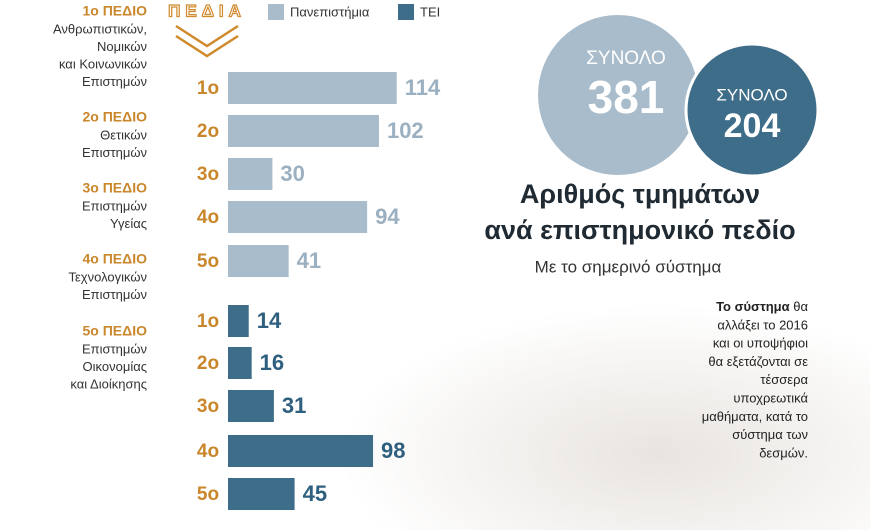 This screenshot has width=870, height=530. I want to click on total-value: 204, so click(752, 126).